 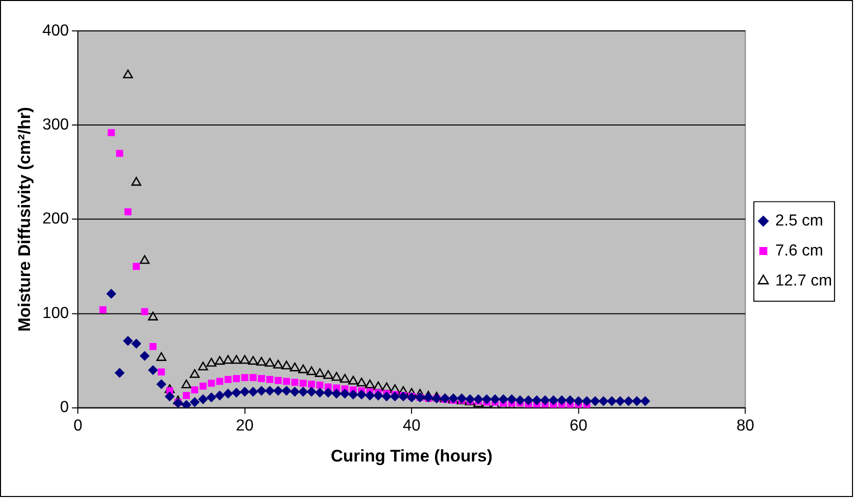 I want to click on y-tick-label: 0, so click(x=65, y=407).